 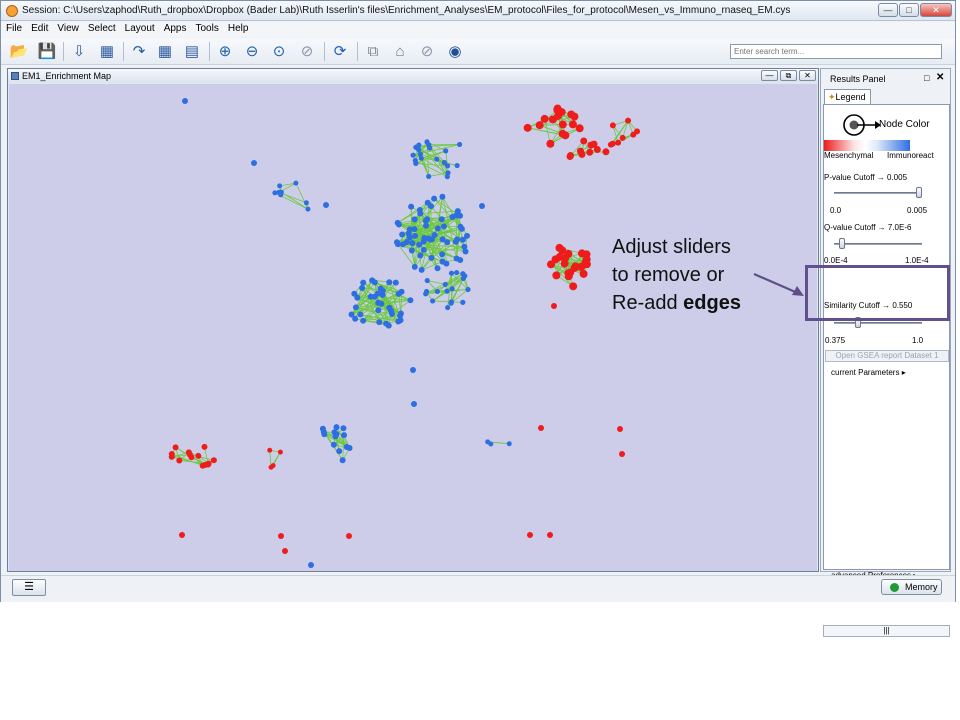 What do you see at coordinates (886, 631) in the screenshot?
I see `horizontal-scrollbar: |||` at bounding box center [886, 631].